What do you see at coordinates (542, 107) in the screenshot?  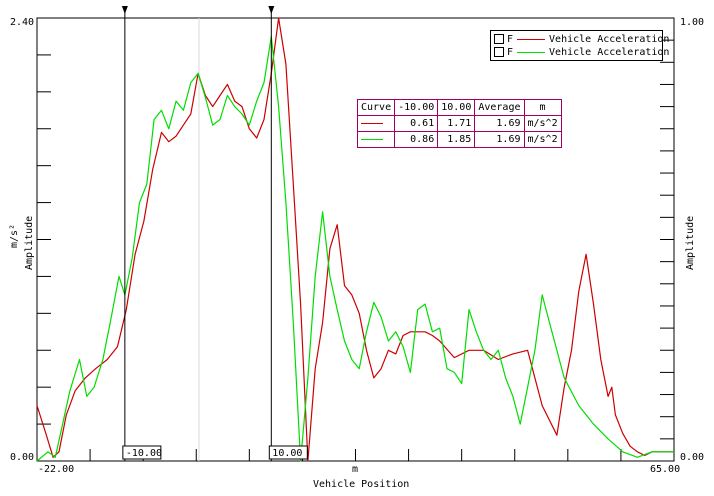 I see `table-header: m` at bounding box center [542, 107].